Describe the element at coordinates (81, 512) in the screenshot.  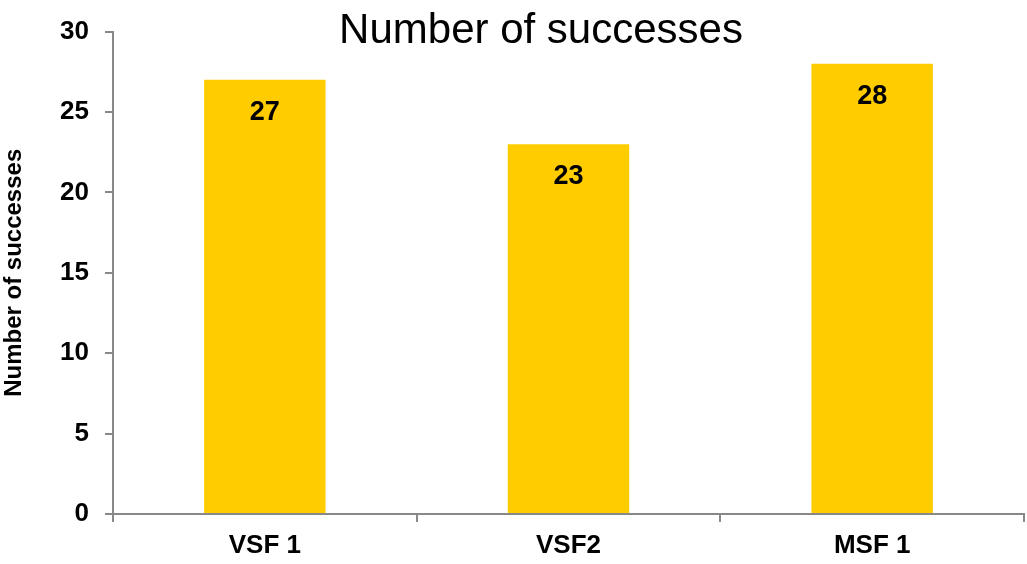
I see `y-tick-label: 0` at that location.